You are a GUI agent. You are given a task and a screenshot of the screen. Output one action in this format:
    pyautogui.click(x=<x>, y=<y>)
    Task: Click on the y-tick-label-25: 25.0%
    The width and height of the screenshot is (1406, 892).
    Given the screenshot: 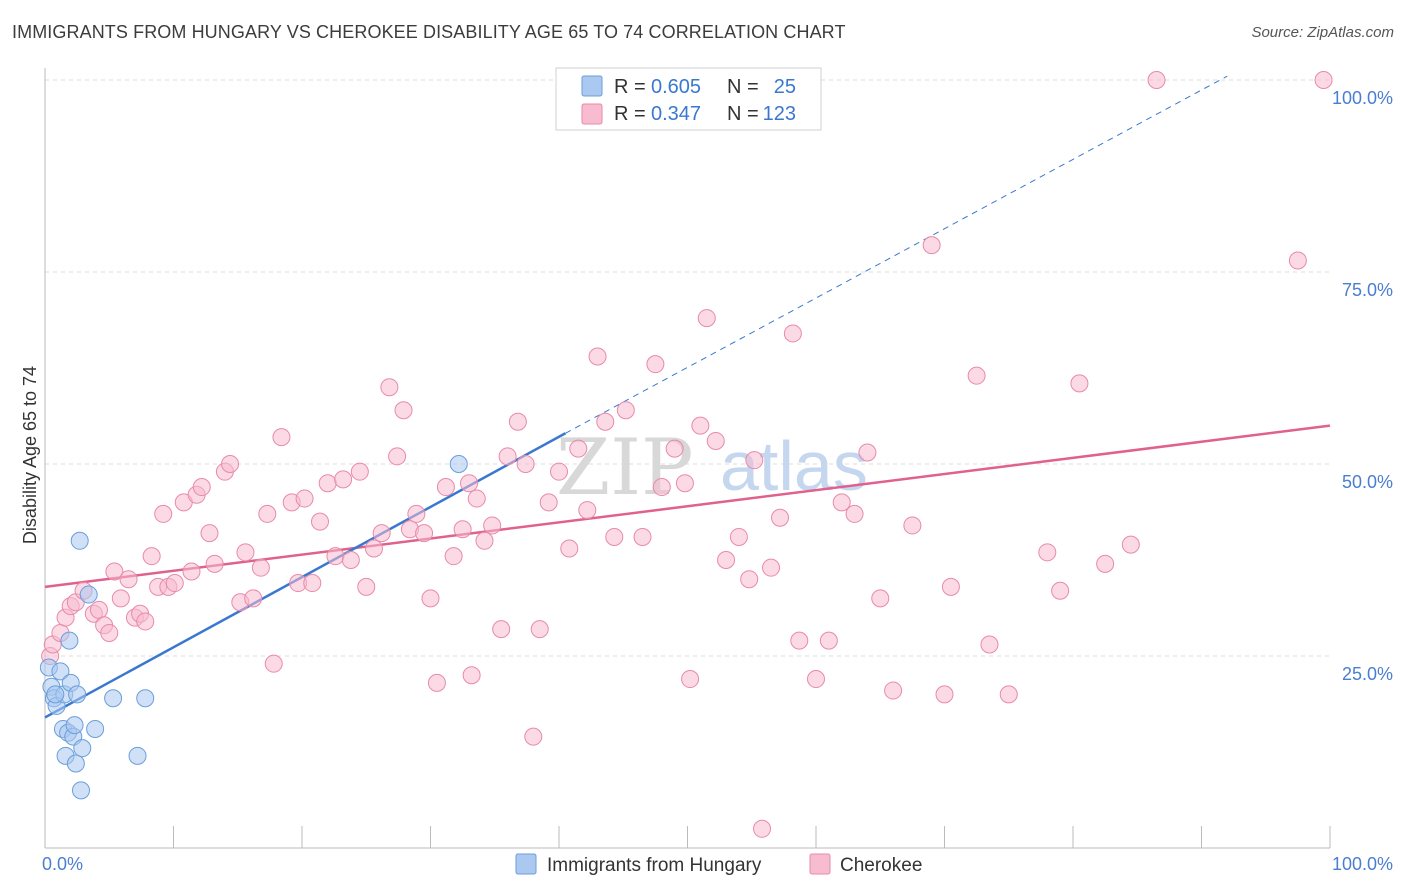 What is the action you would take?
    pyautogui.click(x=1367, y=674)
    